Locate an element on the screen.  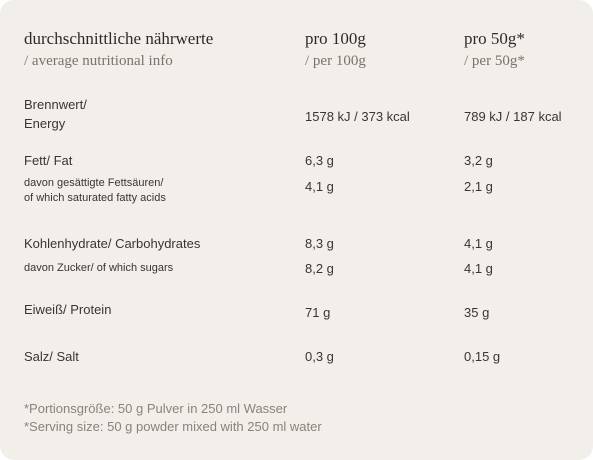
row-label-salt: Salz/ Salt is located at coordinates (51, 356).